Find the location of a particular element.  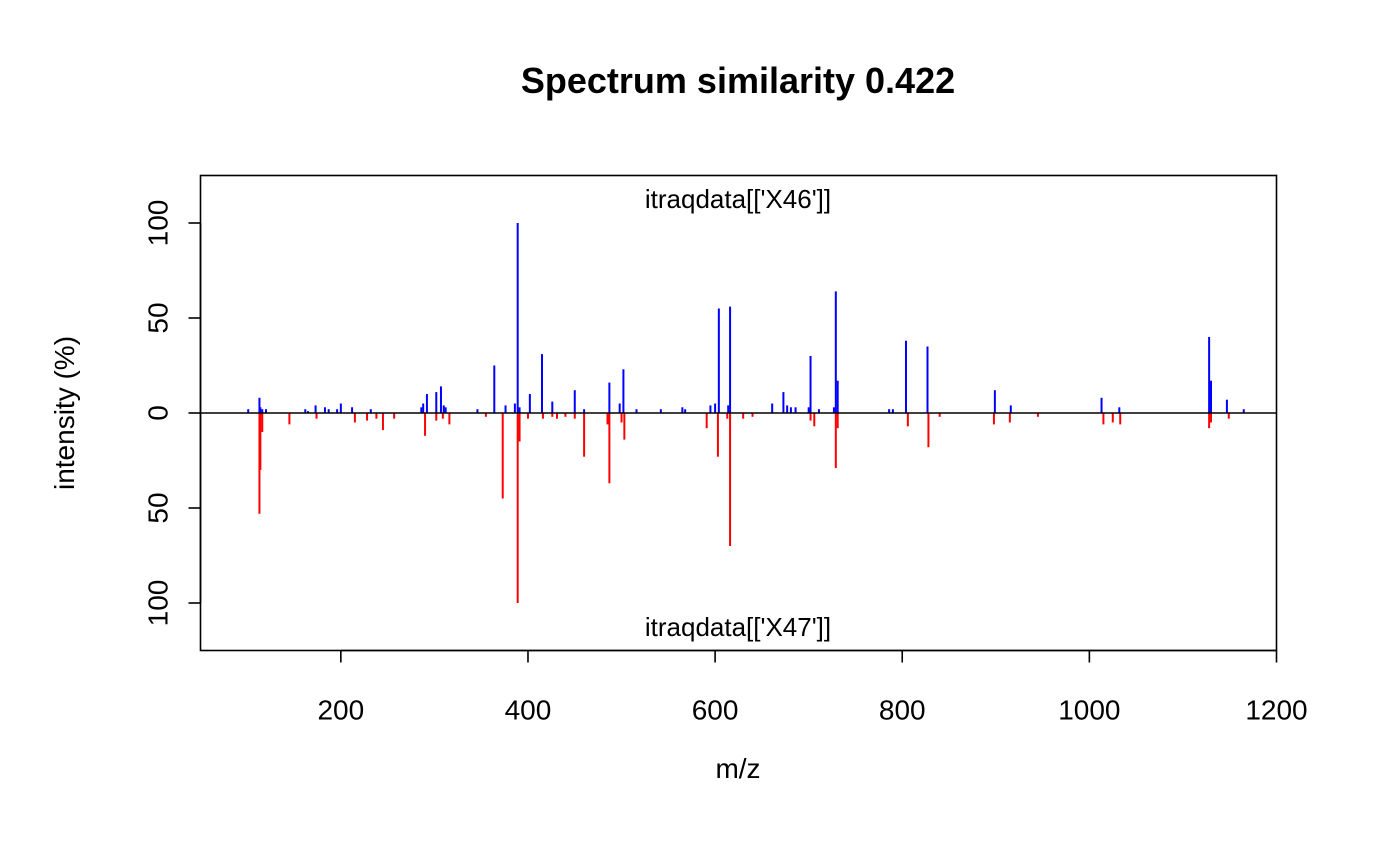

x-tick-label: 200 is located at coordinates (340, 710).